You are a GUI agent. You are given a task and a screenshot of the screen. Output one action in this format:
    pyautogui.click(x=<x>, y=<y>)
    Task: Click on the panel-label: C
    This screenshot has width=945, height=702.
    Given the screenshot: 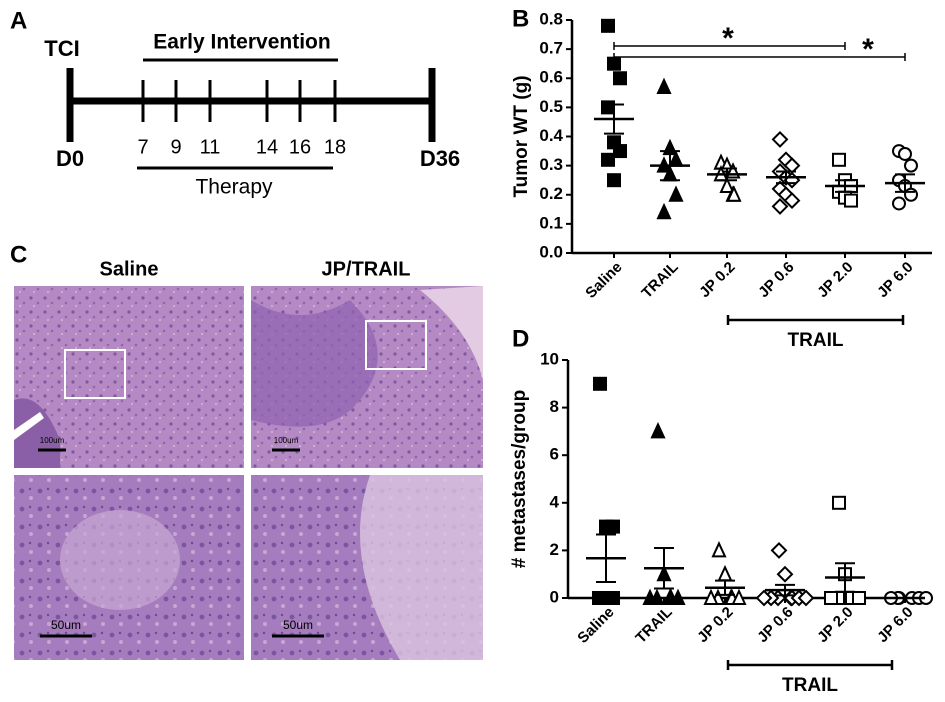 What is the action you would take?
    pyautogui.click(x=18, y=254)
    